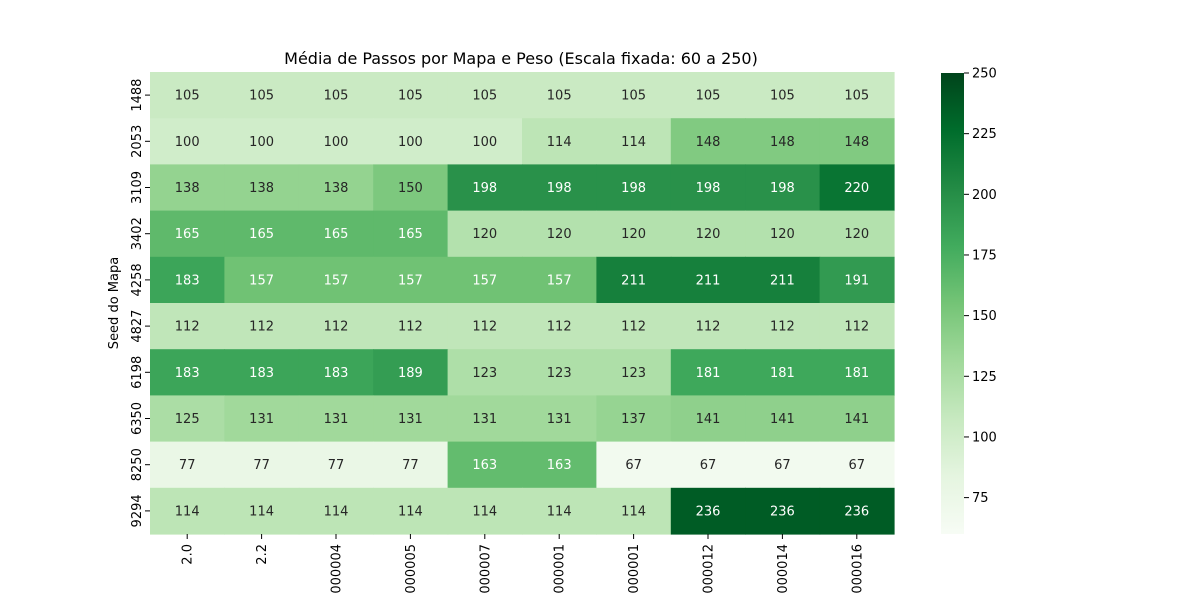 This screenshot has height=600, width=1200. Describe the element at coordinates (262, 554) in the screenshot. I see `x-tick-label: 2.2` at that location.